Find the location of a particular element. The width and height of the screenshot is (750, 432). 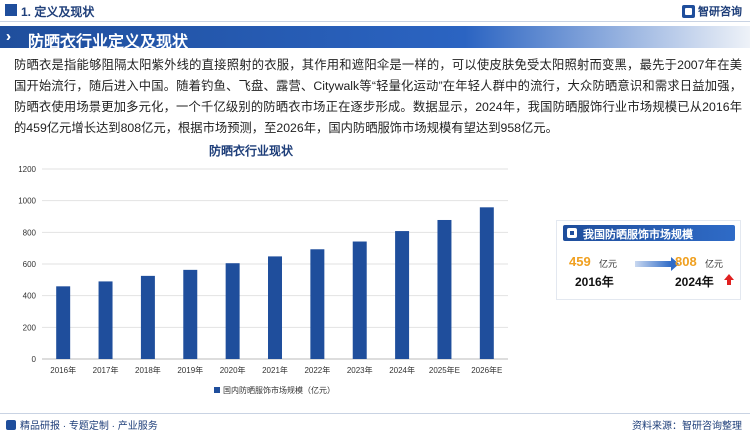

x-tick-label: 2022年 is located at coordinates (317, 370).